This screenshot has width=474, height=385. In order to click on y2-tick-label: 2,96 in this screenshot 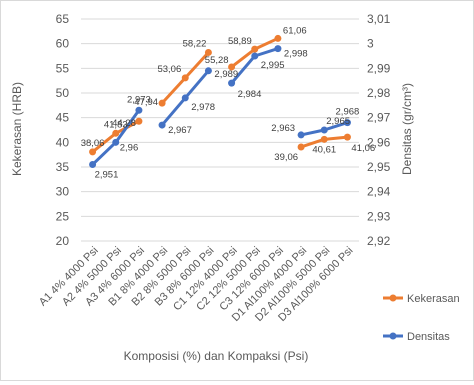, I will do `click(379, 142)`.